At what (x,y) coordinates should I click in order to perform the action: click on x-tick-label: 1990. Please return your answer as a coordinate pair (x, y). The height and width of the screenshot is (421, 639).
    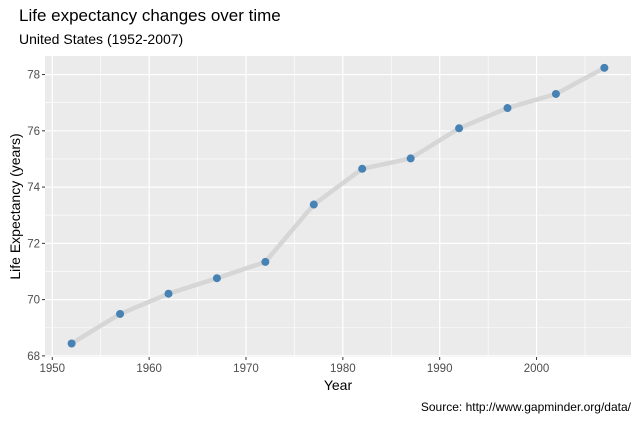
    Looking at the image, I should click on (440, 369).